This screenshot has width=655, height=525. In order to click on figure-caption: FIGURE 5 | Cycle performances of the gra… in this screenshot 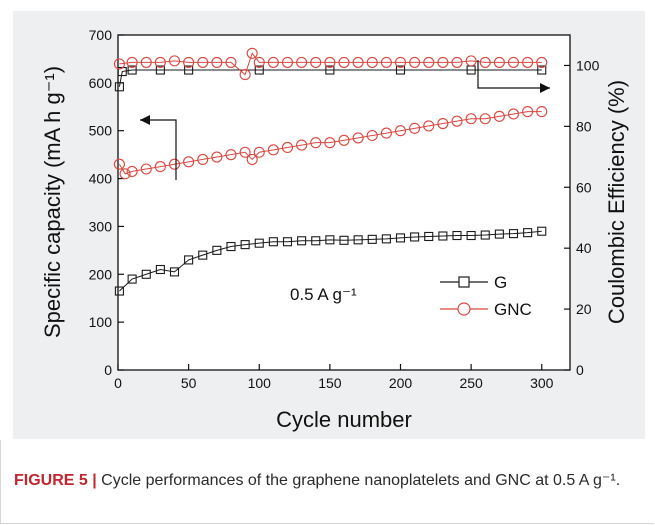, I will do `click(329, 481)`.